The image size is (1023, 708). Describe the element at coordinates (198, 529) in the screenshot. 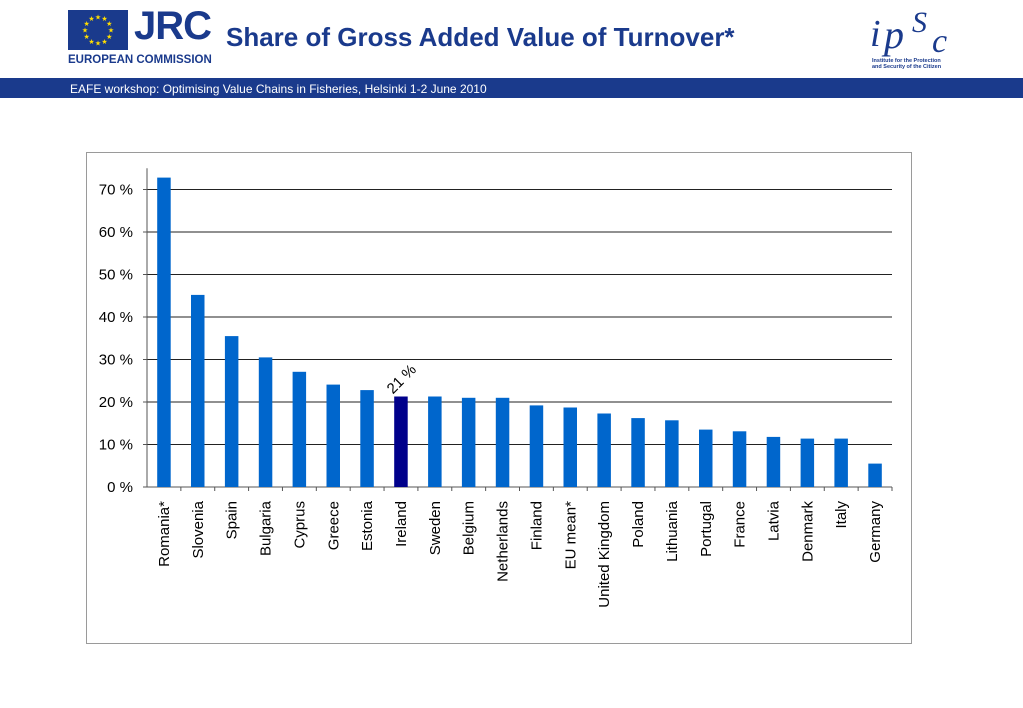

I see `x-tick-label: Slovenia` at that location.